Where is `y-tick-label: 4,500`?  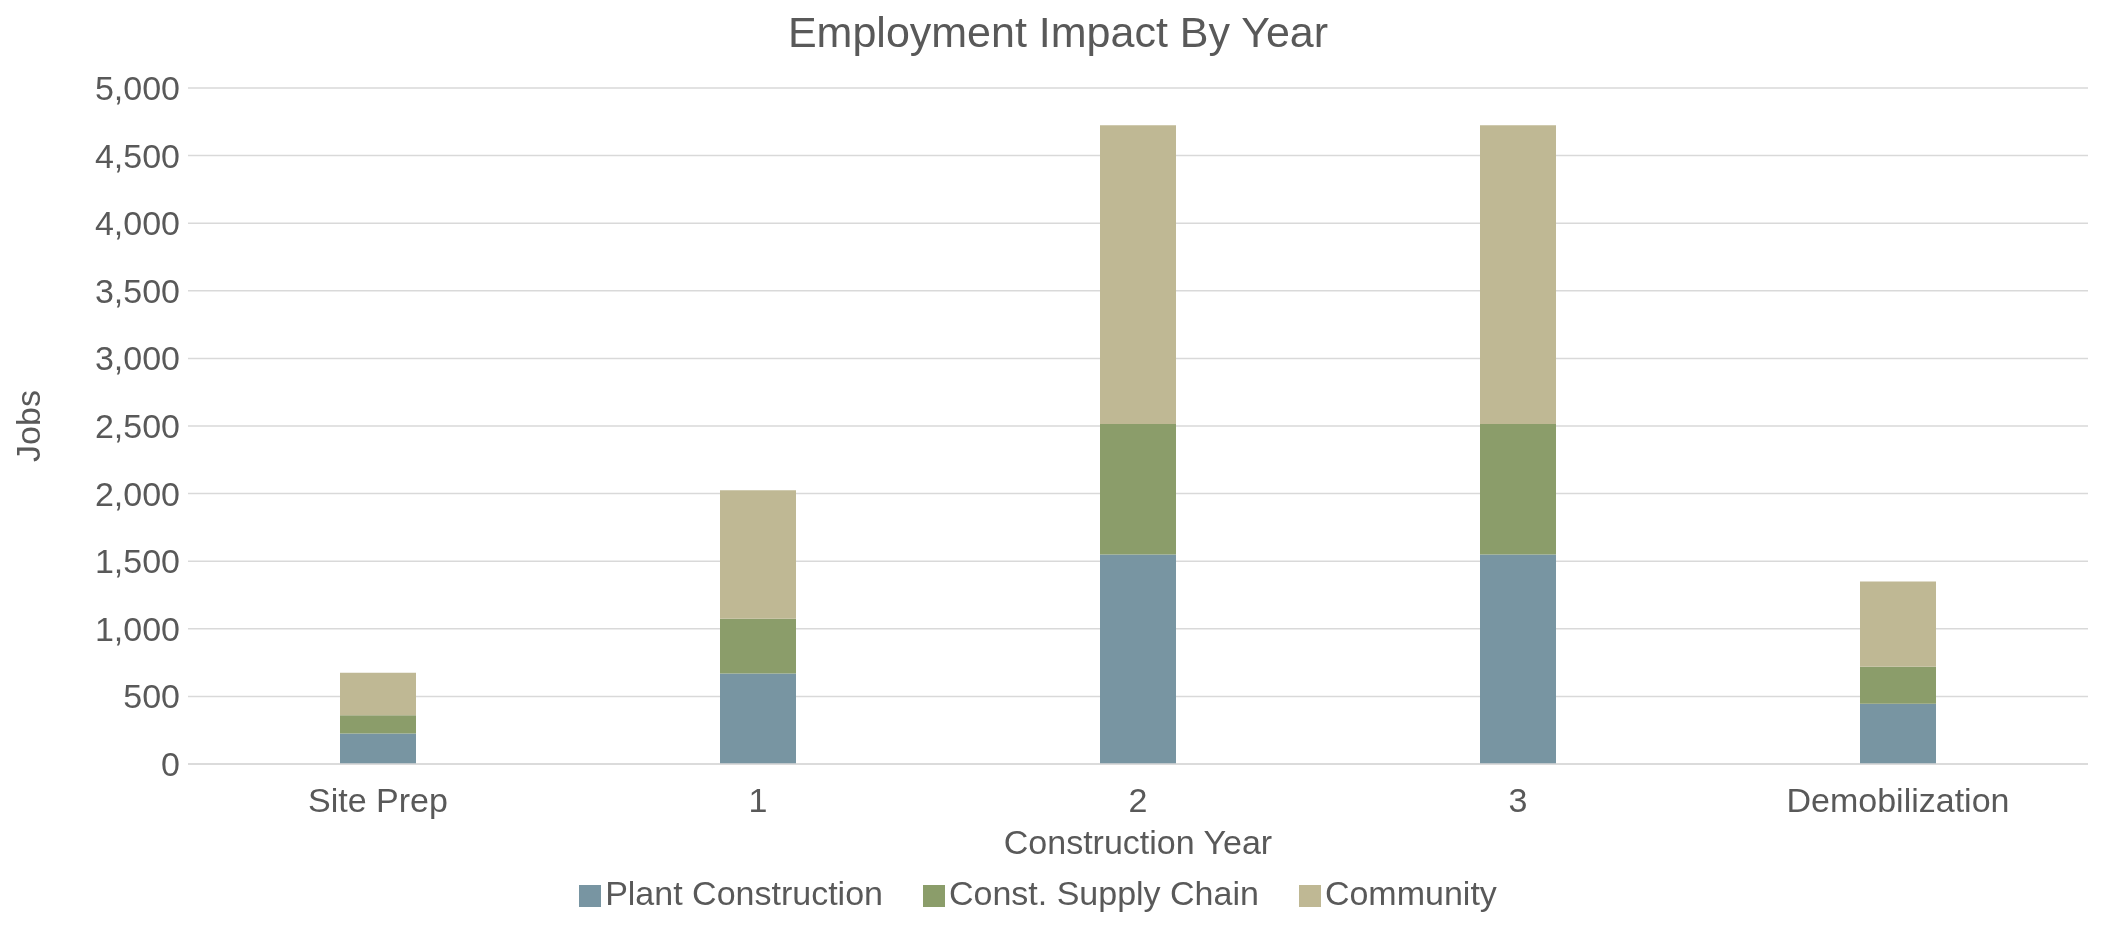
y-tick-label: 4,500 is located at coordinates (137, 155).